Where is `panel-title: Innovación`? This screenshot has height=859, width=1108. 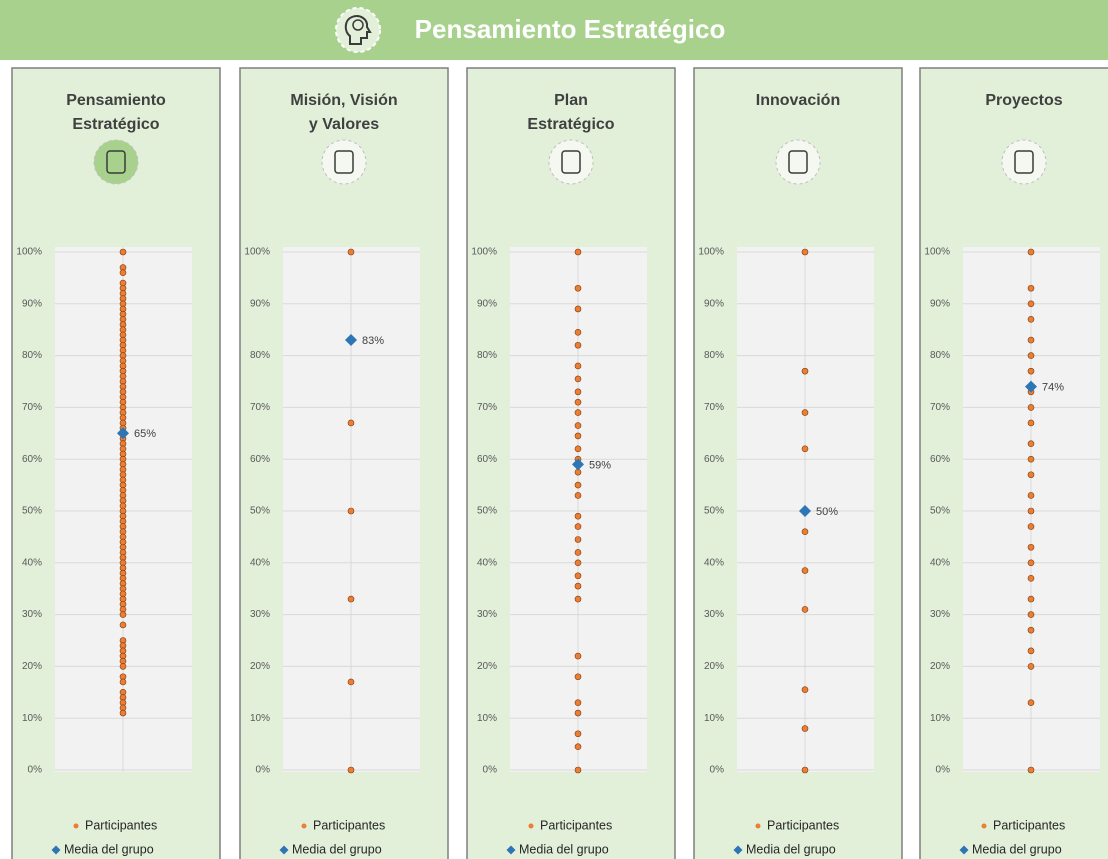
panel-title: Innovación is located at coordinates (798, 100).